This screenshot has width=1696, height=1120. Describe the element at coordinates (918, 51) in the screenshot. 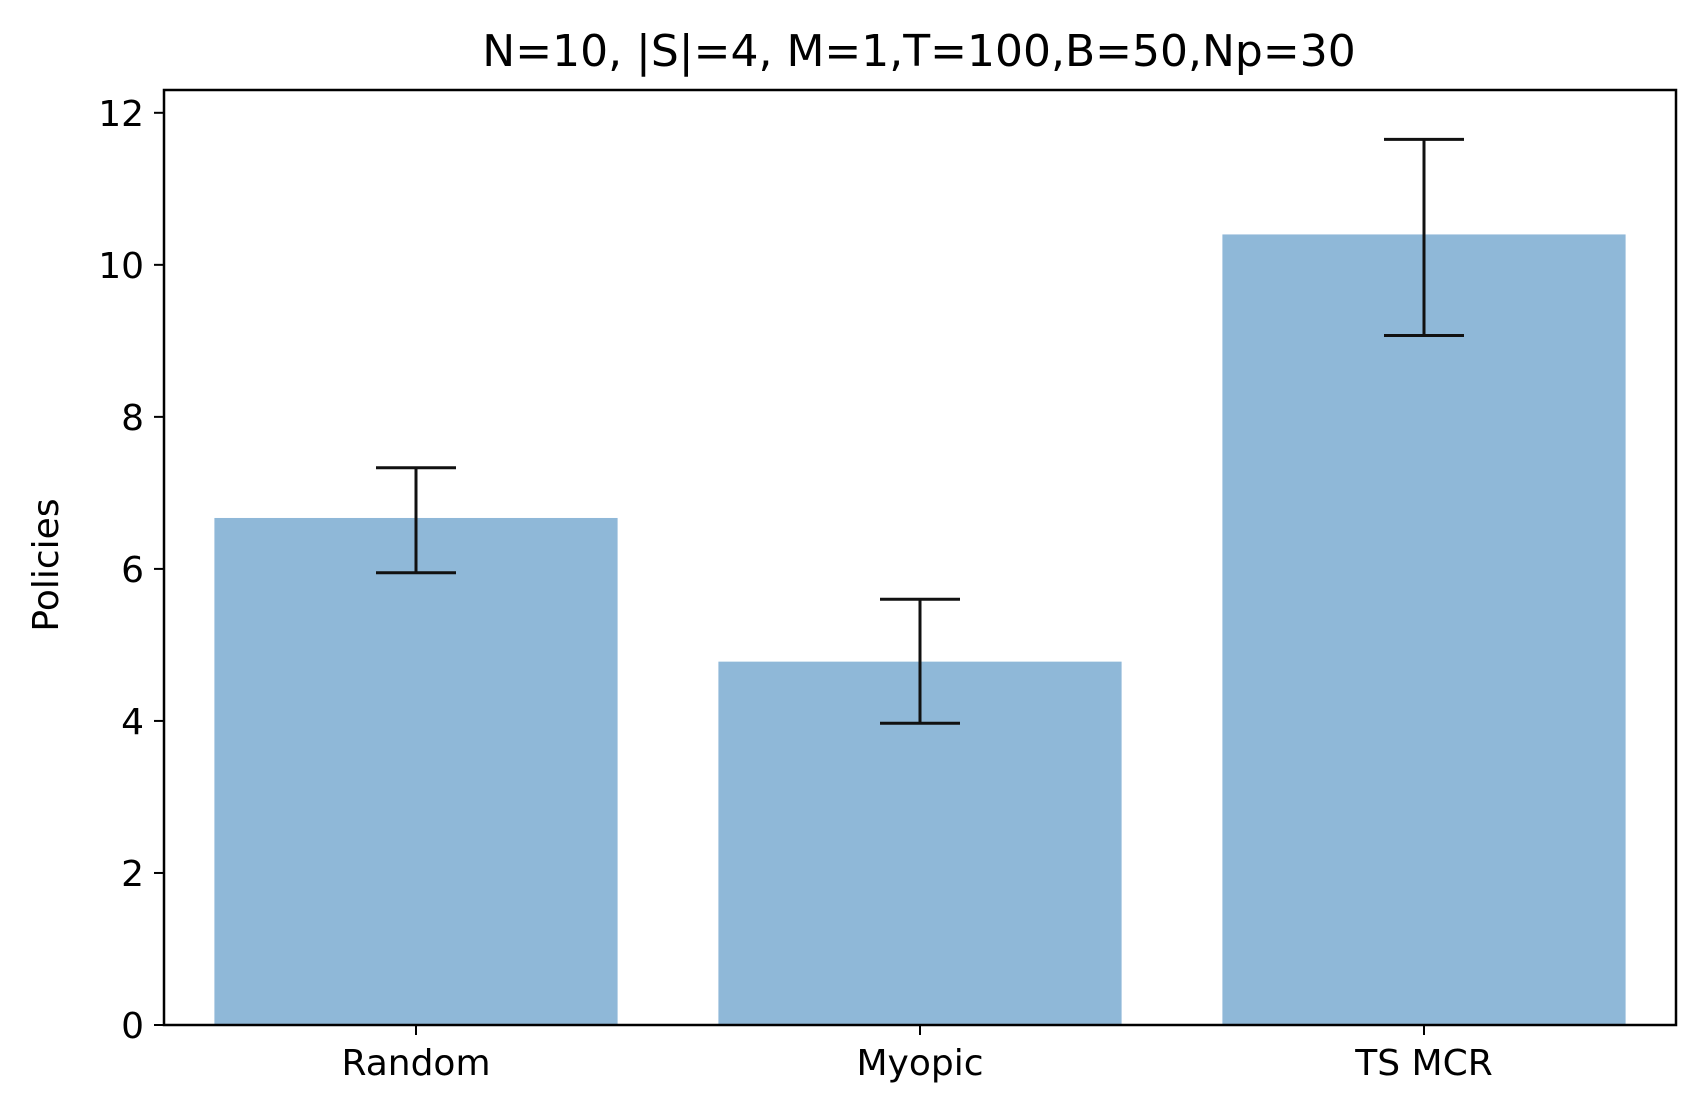

I see `chart-title: N=10, |S|=4, M=1,T=100,B=50,Np=30` at that location.